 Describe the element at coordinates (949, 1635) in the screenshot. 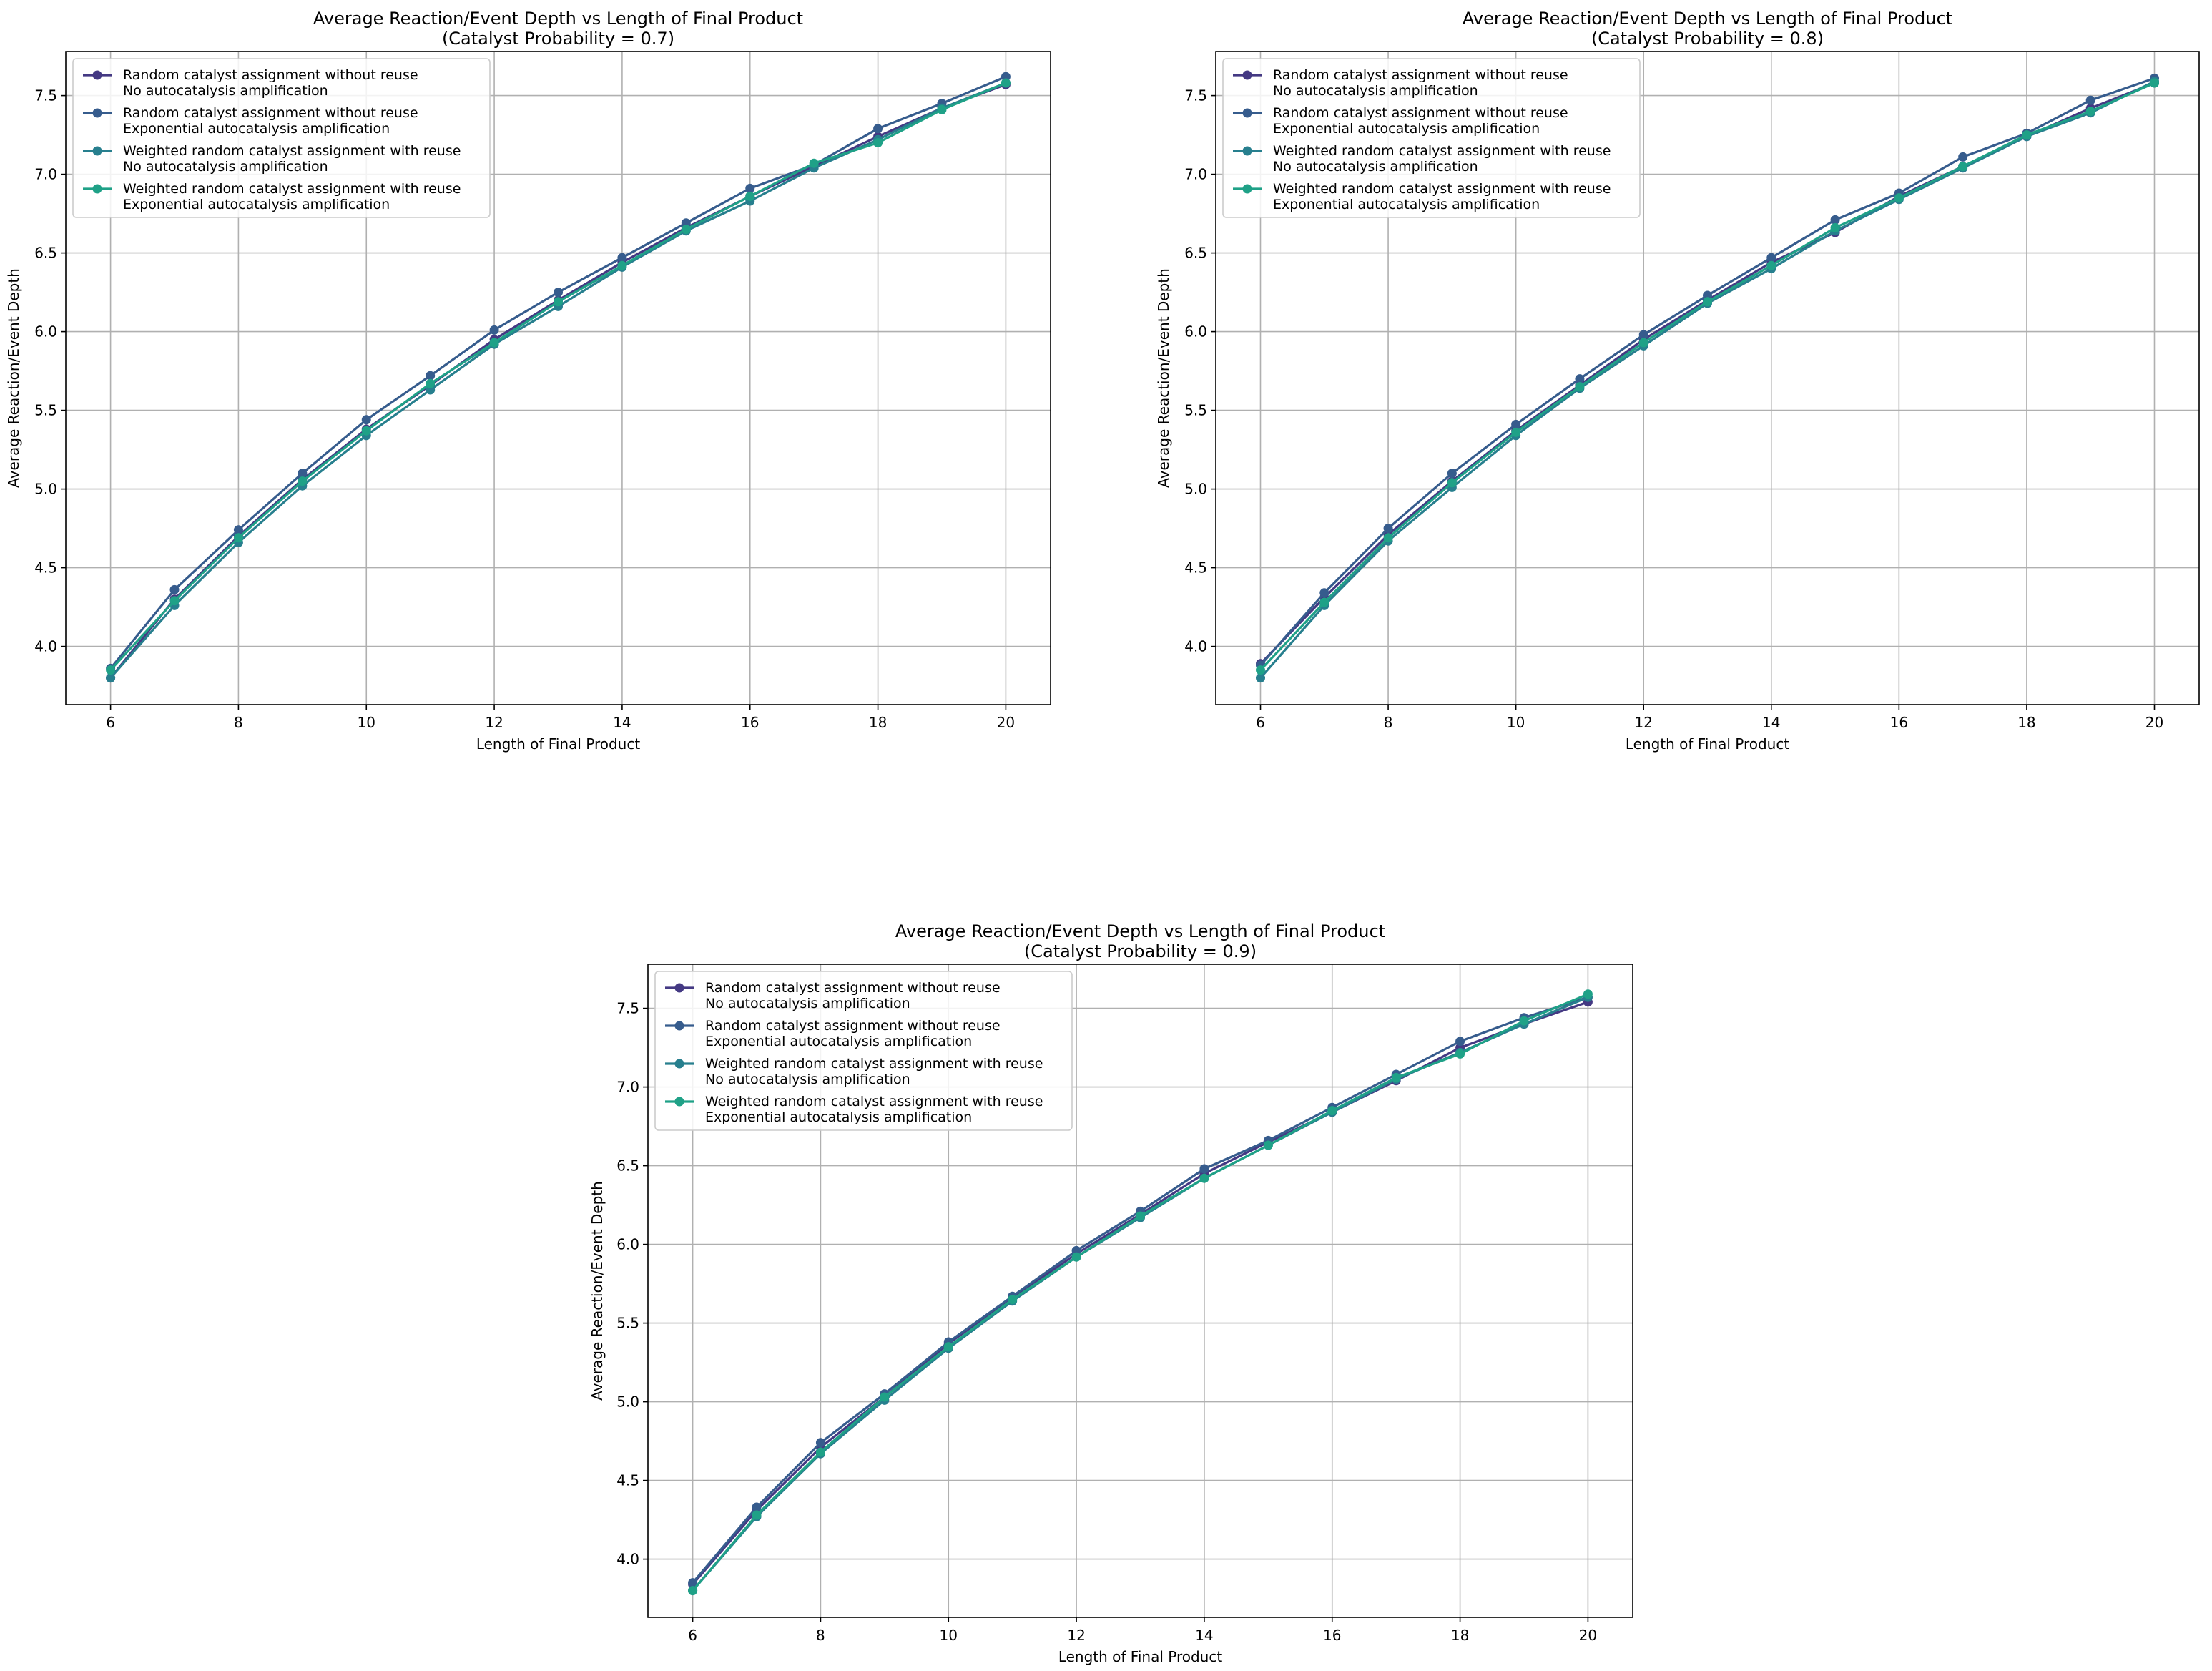

I see `x-tick-label: 10` at that location.